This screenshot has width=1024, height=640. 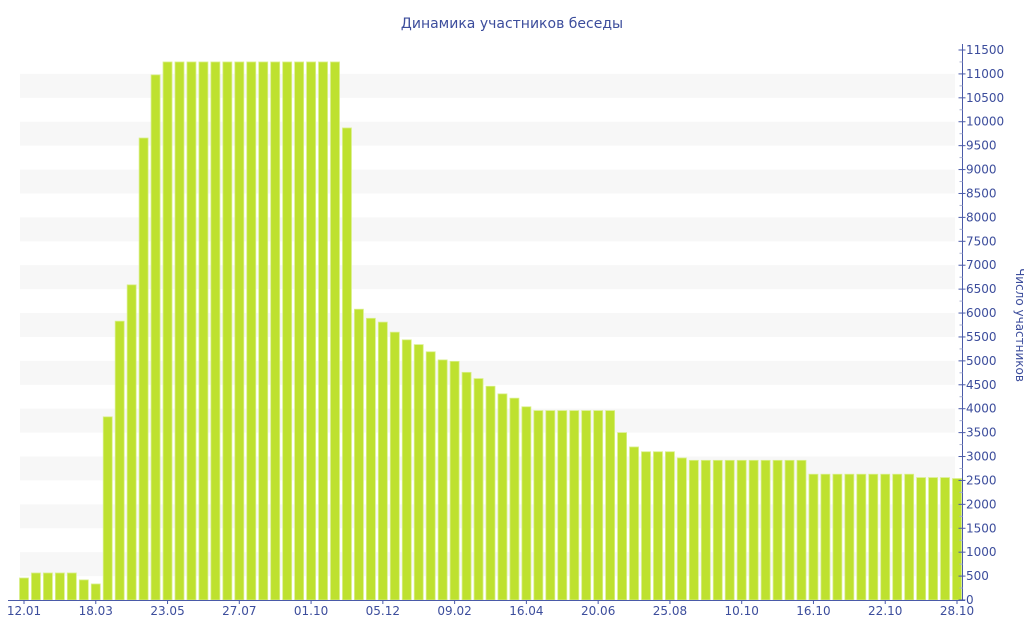 What do you see at coordinates (885, 611) in the screenshot?
I see `x-tick-label: 22.10` at bounding box center [885, 611].